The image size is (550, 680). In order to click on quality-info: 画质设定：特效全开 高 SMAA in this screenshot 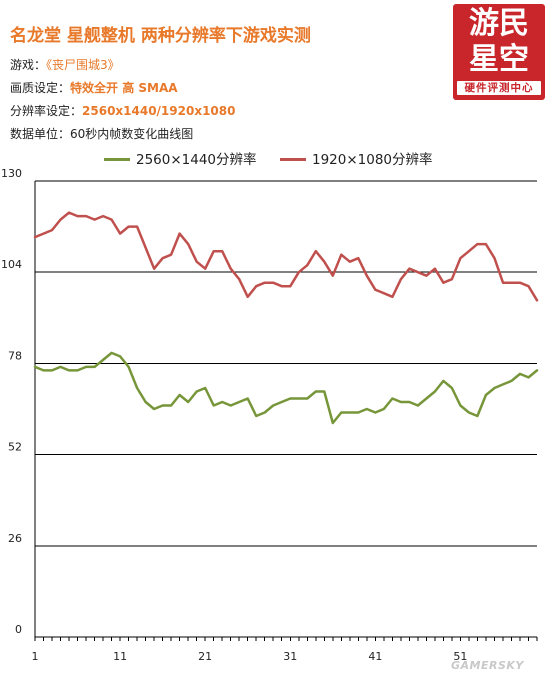, I will do `click(94, 87)`.